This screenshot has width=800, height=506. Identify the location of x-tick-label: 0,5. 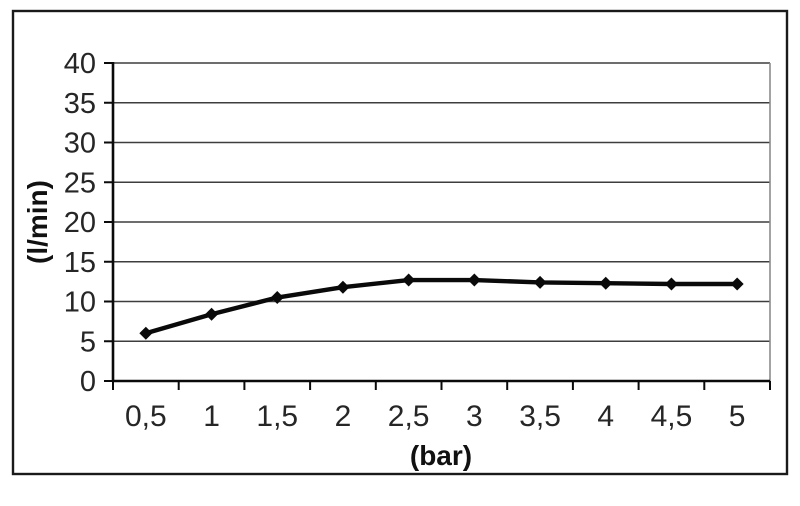
(146, 416).